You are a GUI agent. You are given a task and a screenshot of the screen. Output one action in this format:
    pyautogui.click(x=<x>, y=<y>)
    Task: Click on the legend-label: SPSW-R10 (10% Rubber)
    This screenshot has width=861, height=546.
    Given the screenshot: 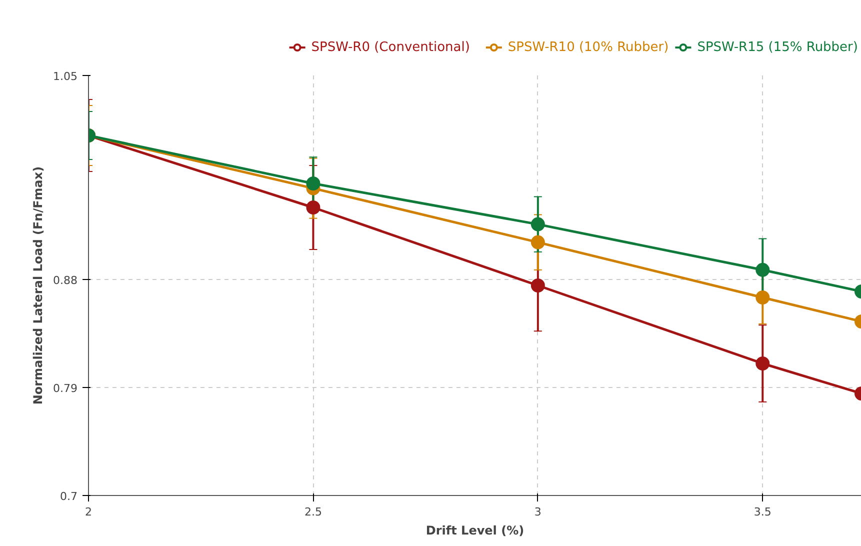 What is the action you would take?
    pyautogui.click(x=588, y=47)
    